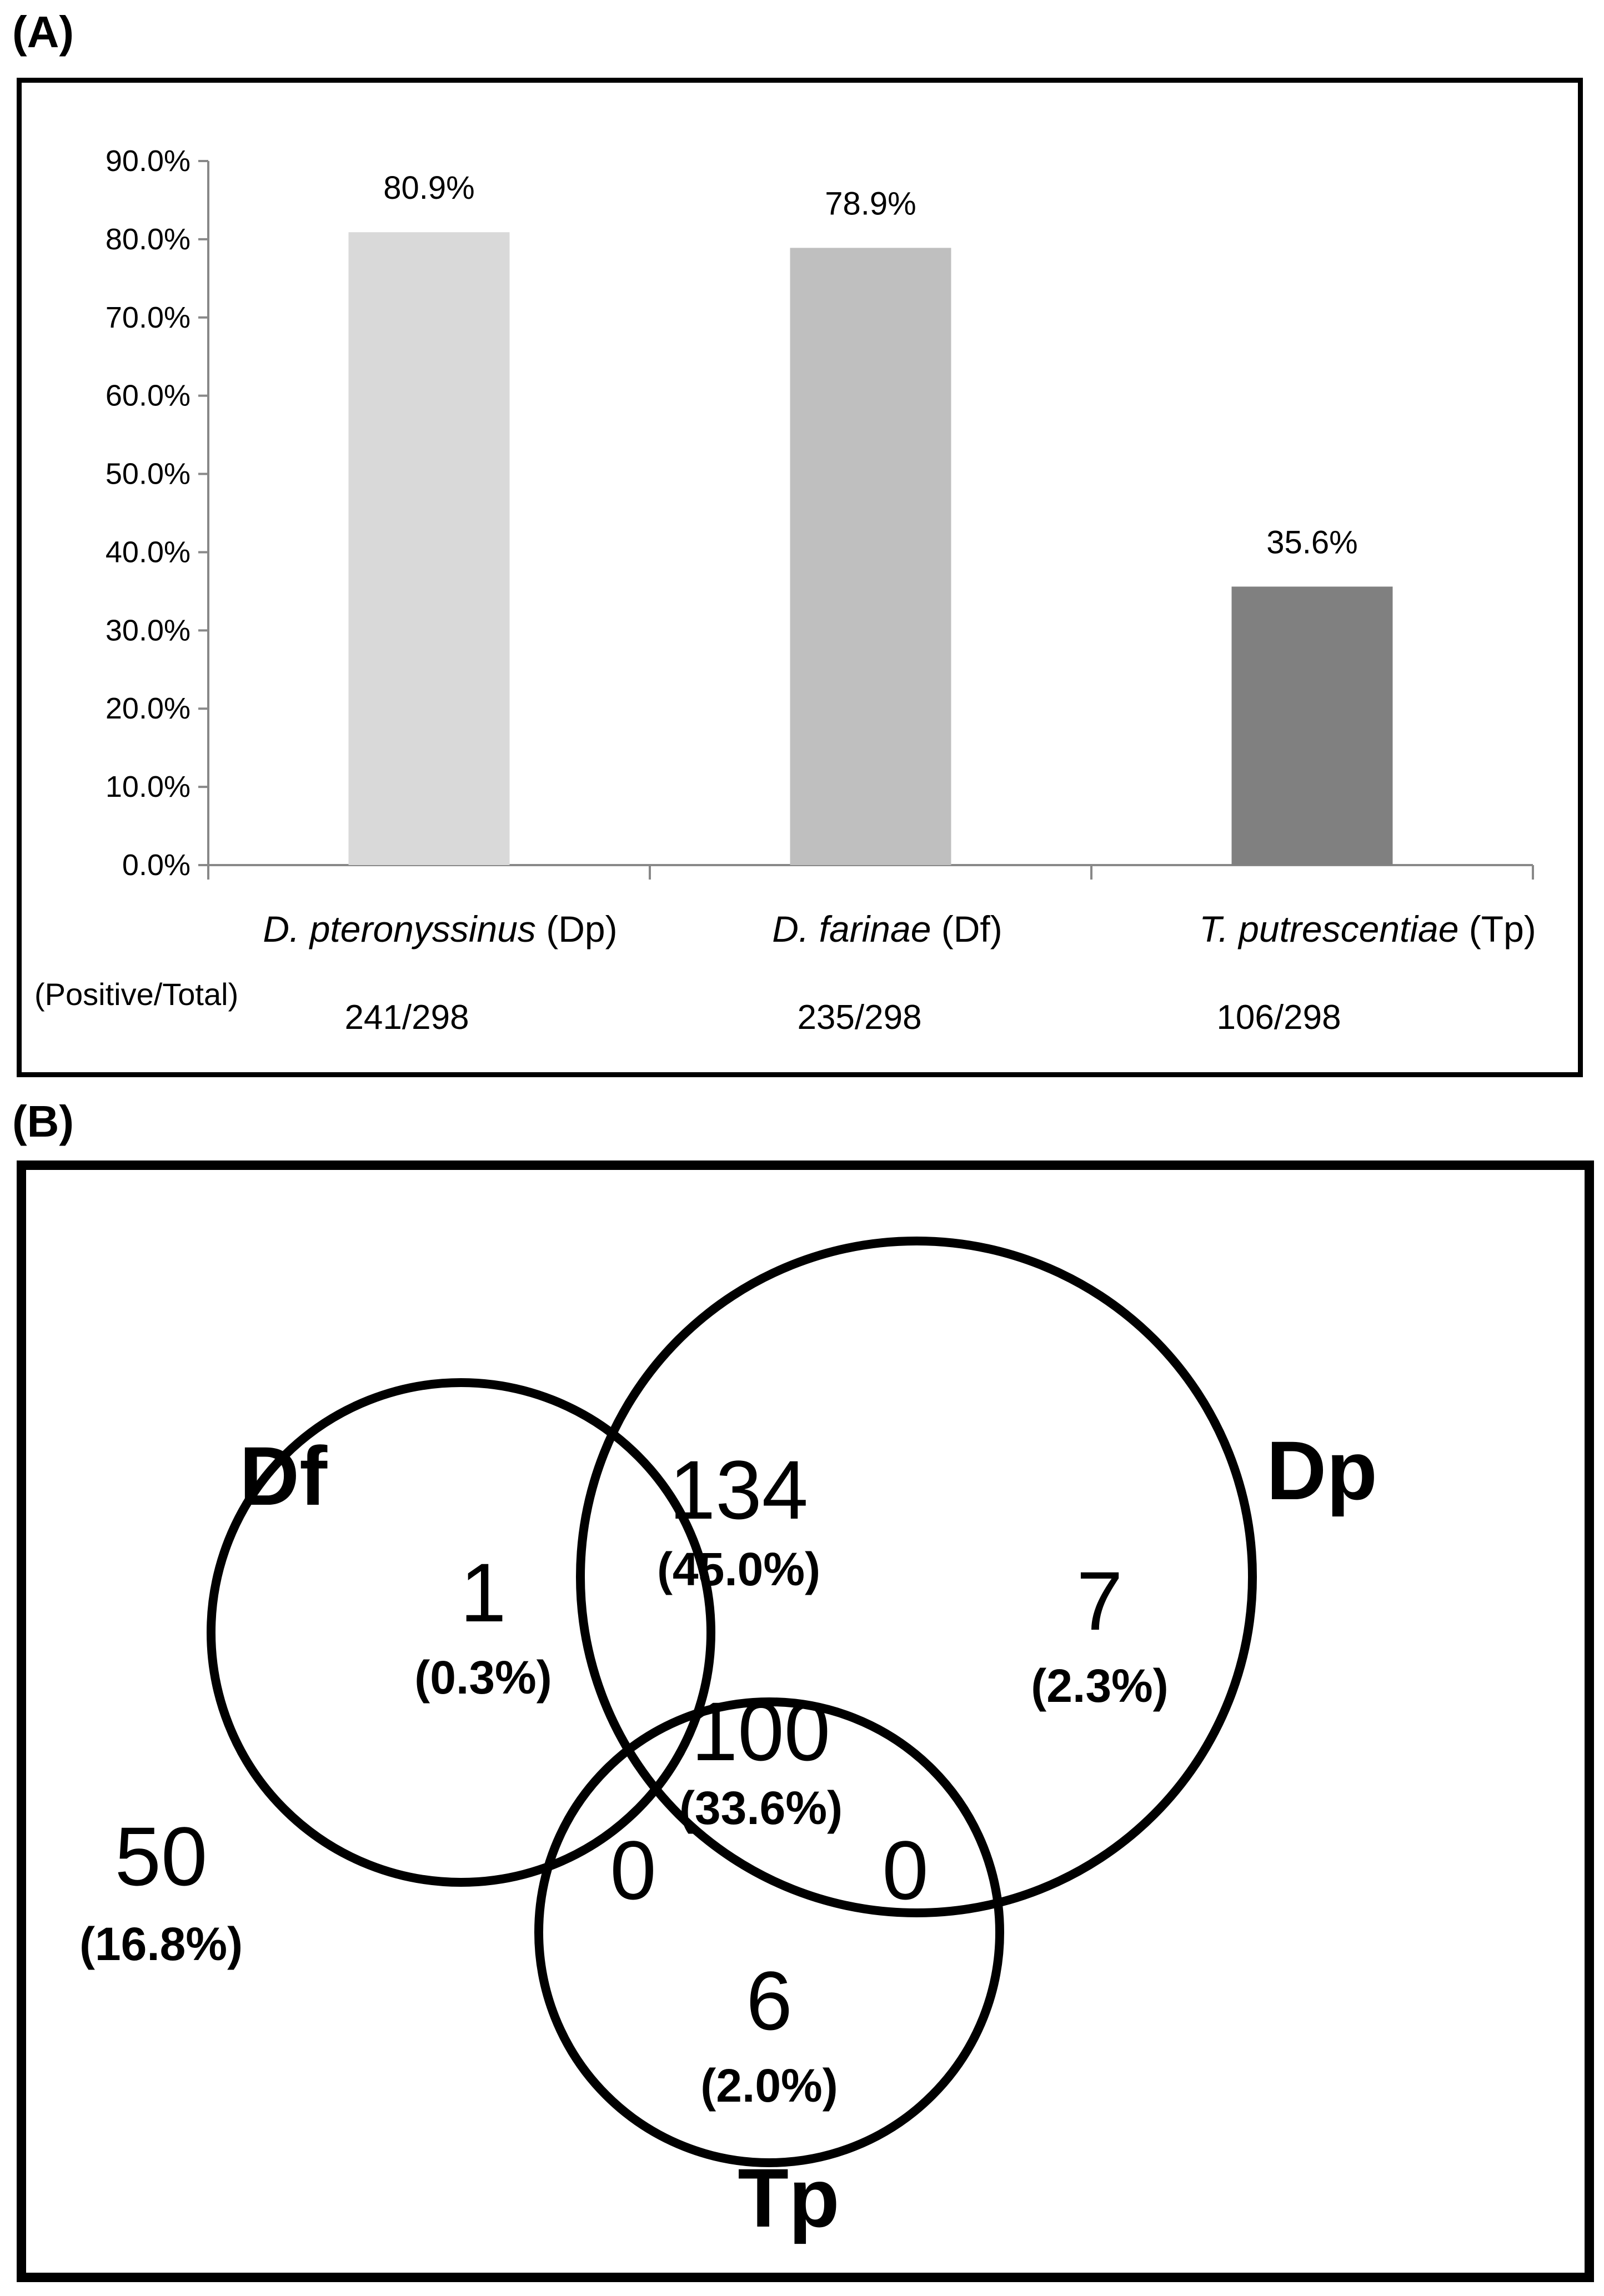 This screenshot has height=2296, width=1604. Describe the element at coordinates (148, 786) in the screenshot. I see `y-tick-label: 10.0%` at that location.